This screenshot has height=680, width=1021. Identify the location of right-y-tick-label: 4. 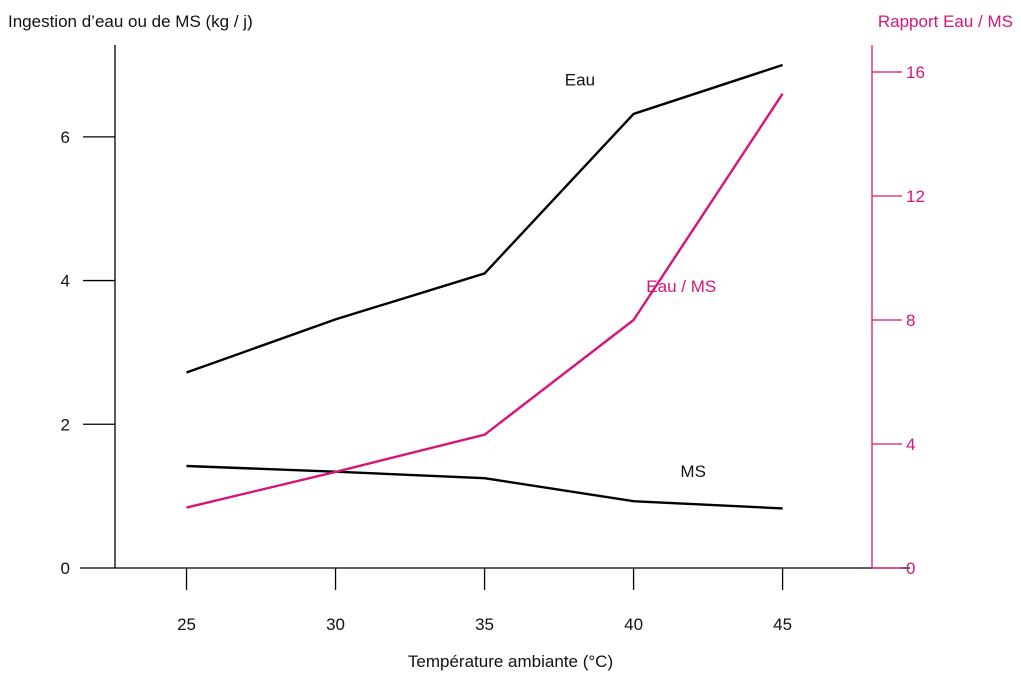
(910, 444).